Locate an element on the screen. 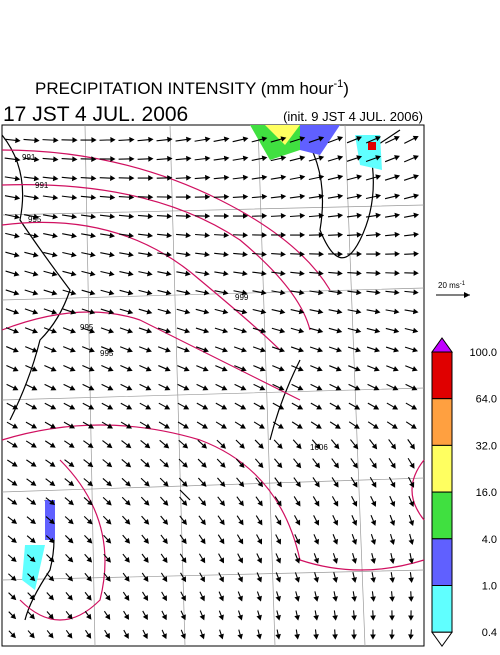 The width and height of the screenshot is (500, 655). contour-label: 991 is located at coordinates (29, 157).